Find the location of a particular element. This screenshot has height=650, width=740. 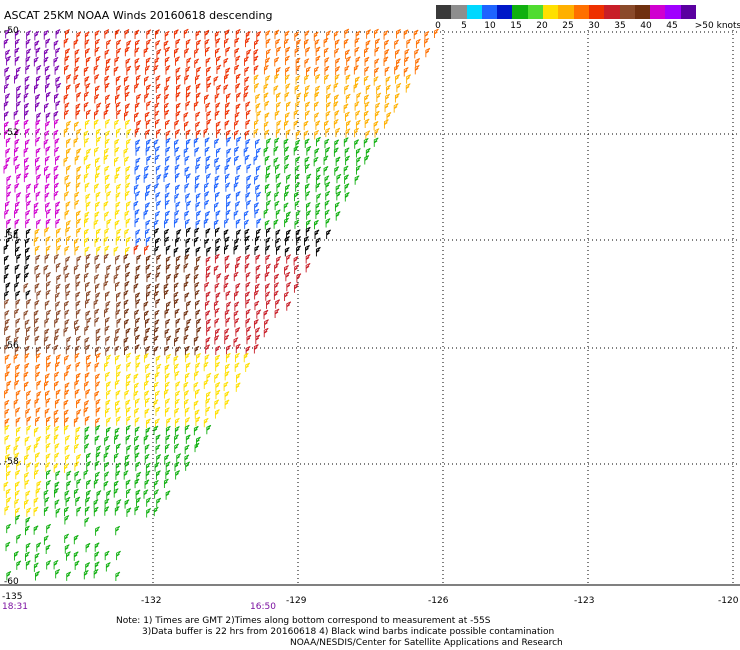

colorbar-segment is located at coordinates (658, 12).